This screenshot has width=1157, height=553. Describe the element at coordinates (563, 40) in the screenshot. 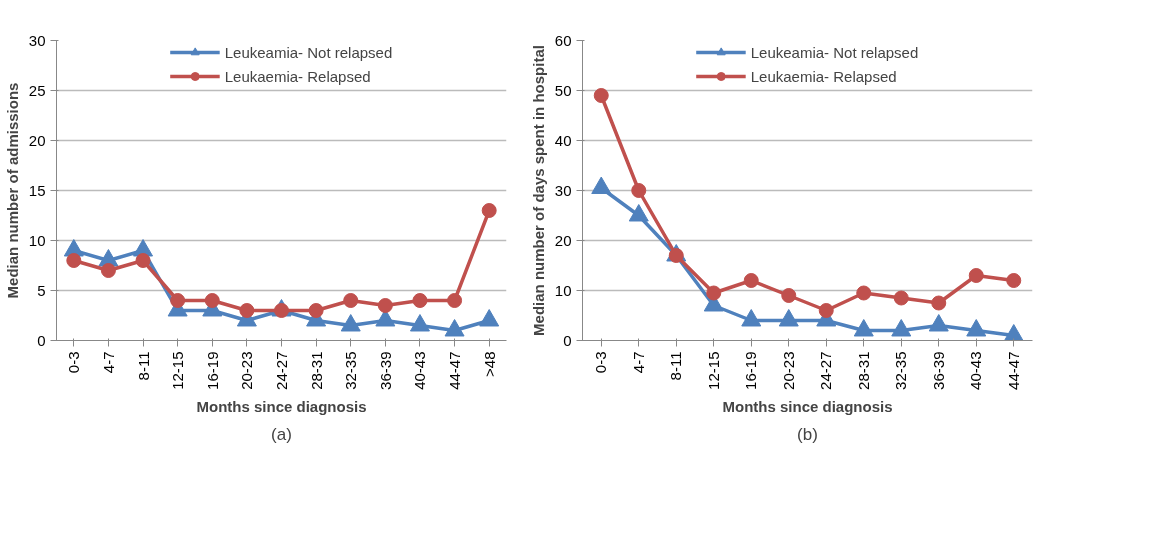

I see `y-tick-label: 60` at that location.